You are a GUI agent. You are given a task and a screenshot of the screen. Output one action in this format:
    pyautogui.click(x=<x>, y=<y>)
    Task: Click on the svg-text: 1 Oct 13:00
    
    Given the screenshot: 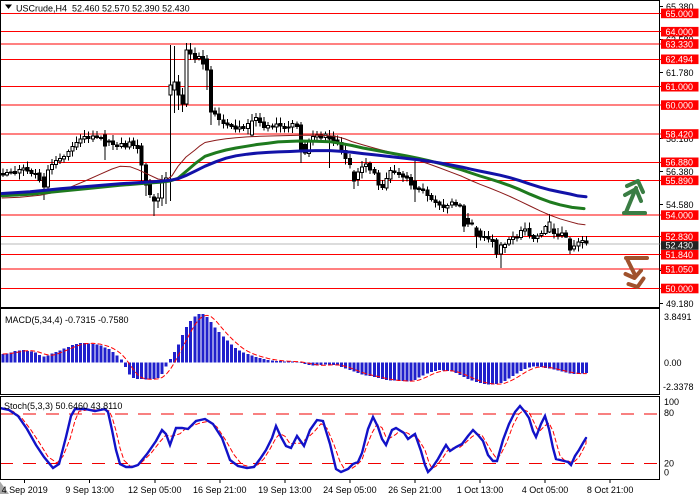 What is the action you would take?
    pyautogui.click(x=480, y=490)
    